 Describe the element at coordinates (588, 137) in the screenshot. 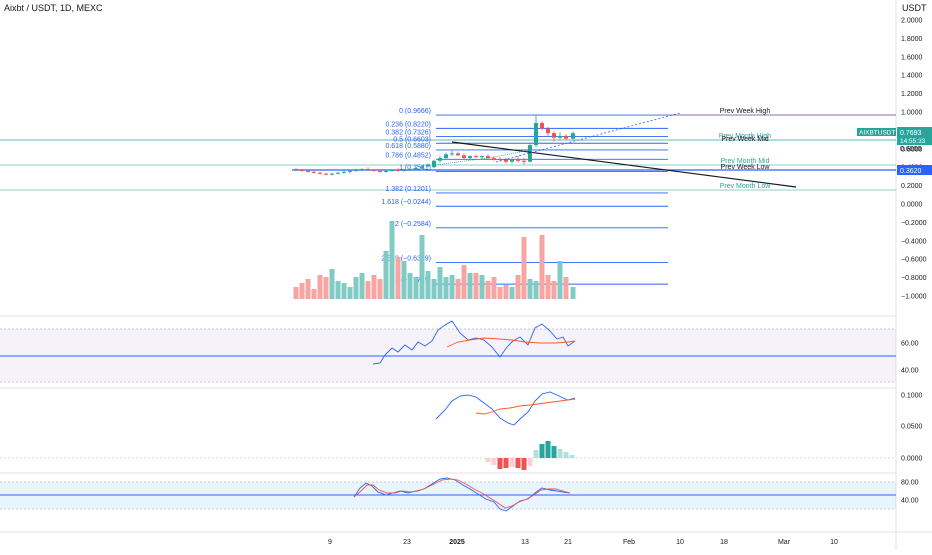

I see `trend-line-dotted` at that location.